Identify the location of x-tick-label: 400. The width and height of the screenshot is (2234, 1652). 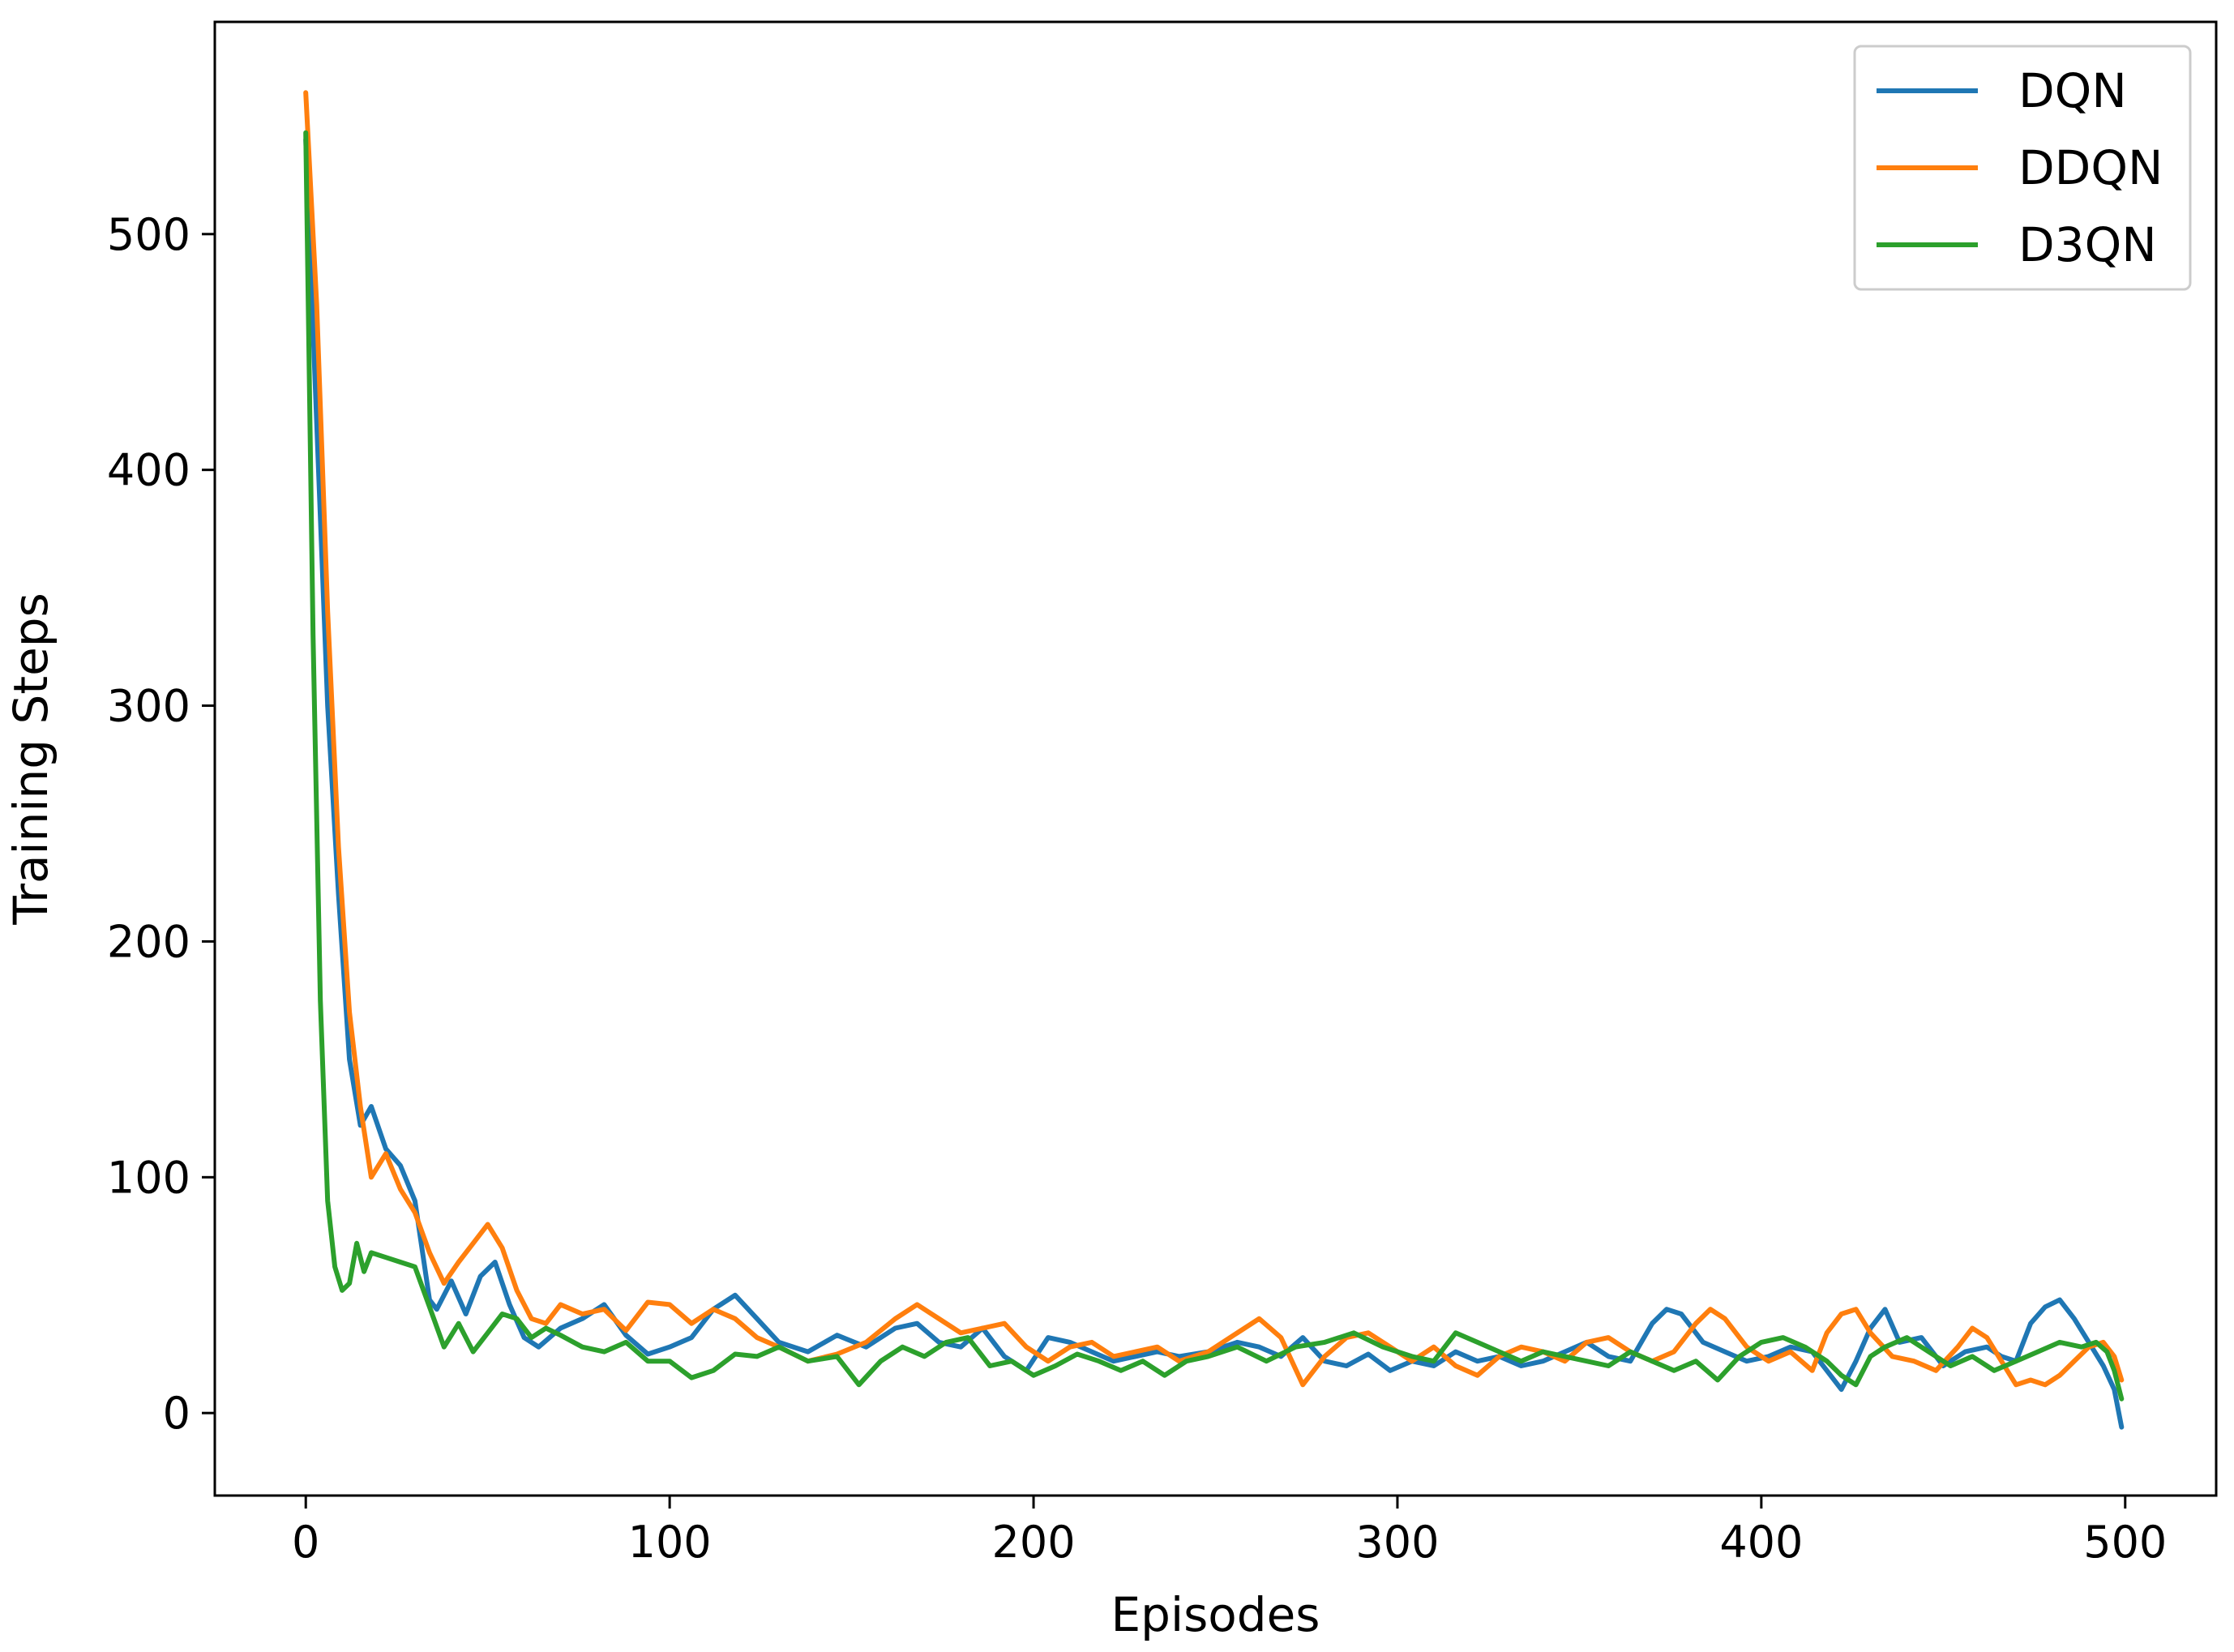
(1761, 1543).